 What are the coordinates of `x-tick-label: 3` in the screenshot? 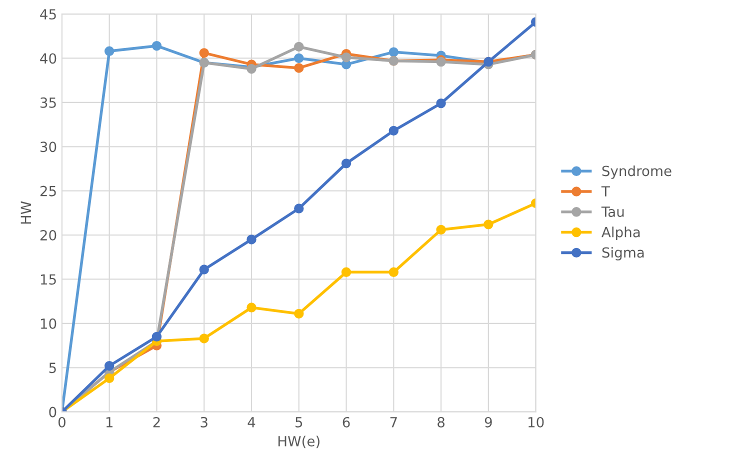 It's located at (204, 422).